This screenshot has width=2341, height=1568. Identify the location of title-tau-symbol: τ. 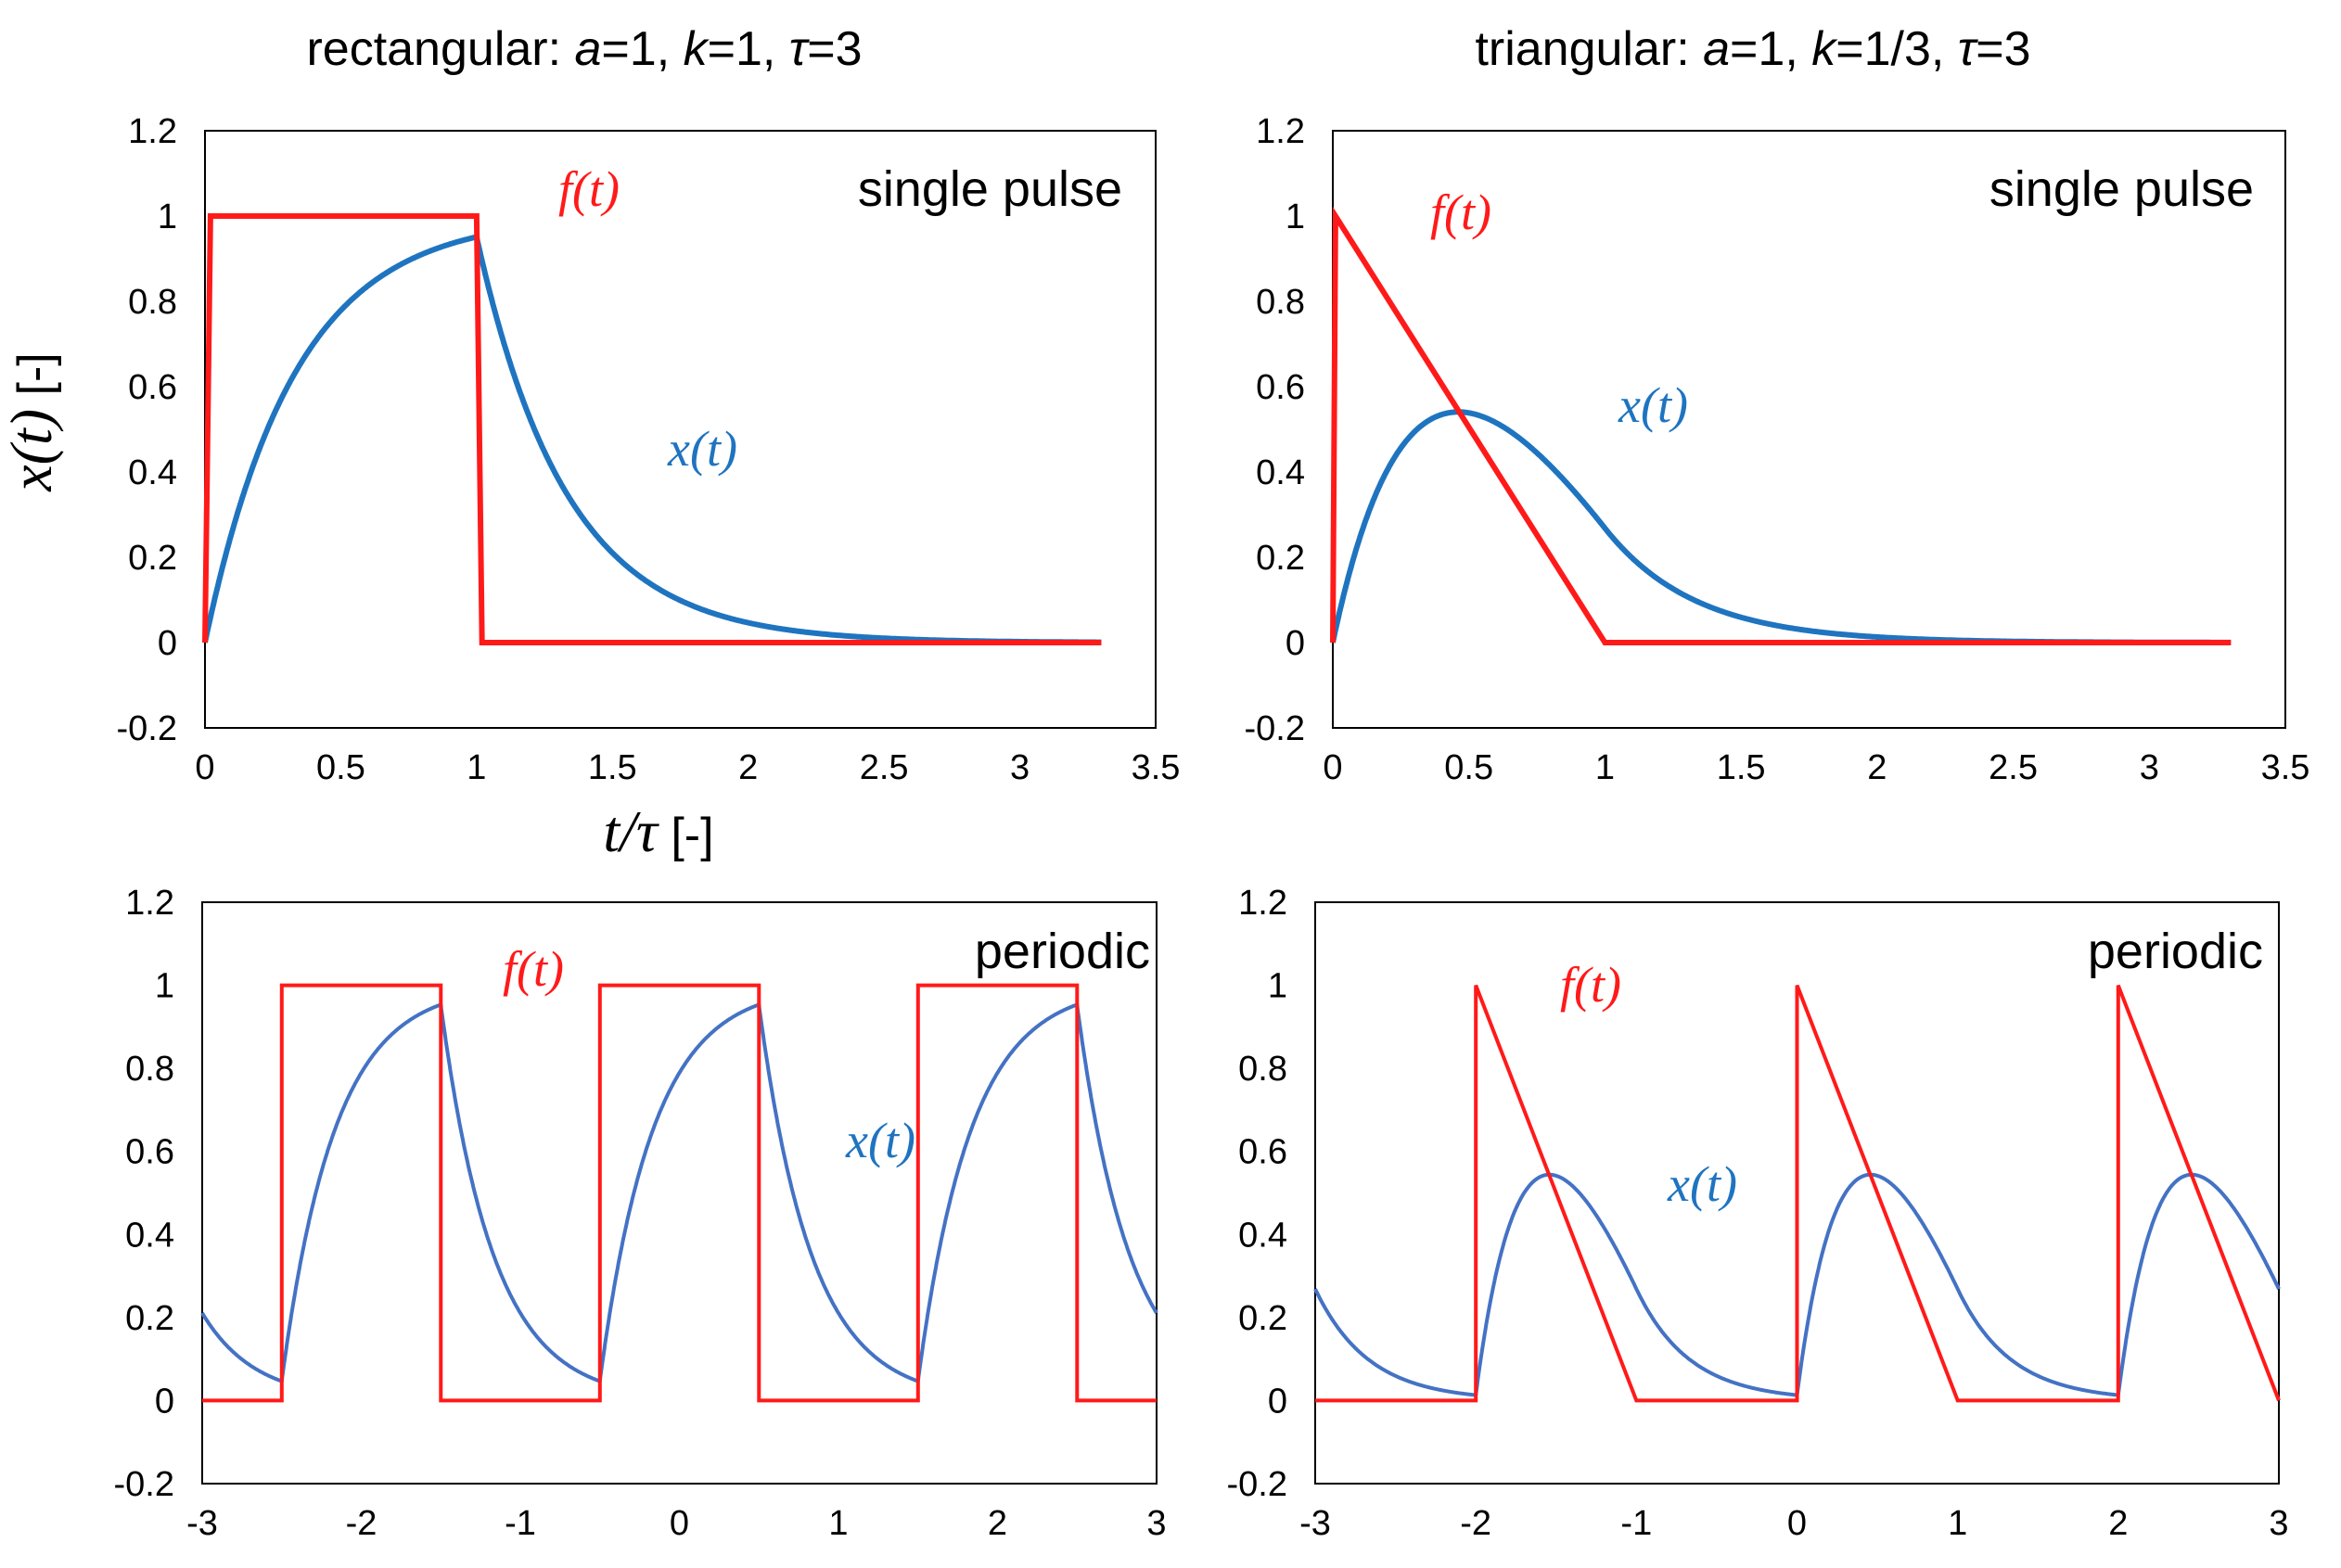
(800, 49).